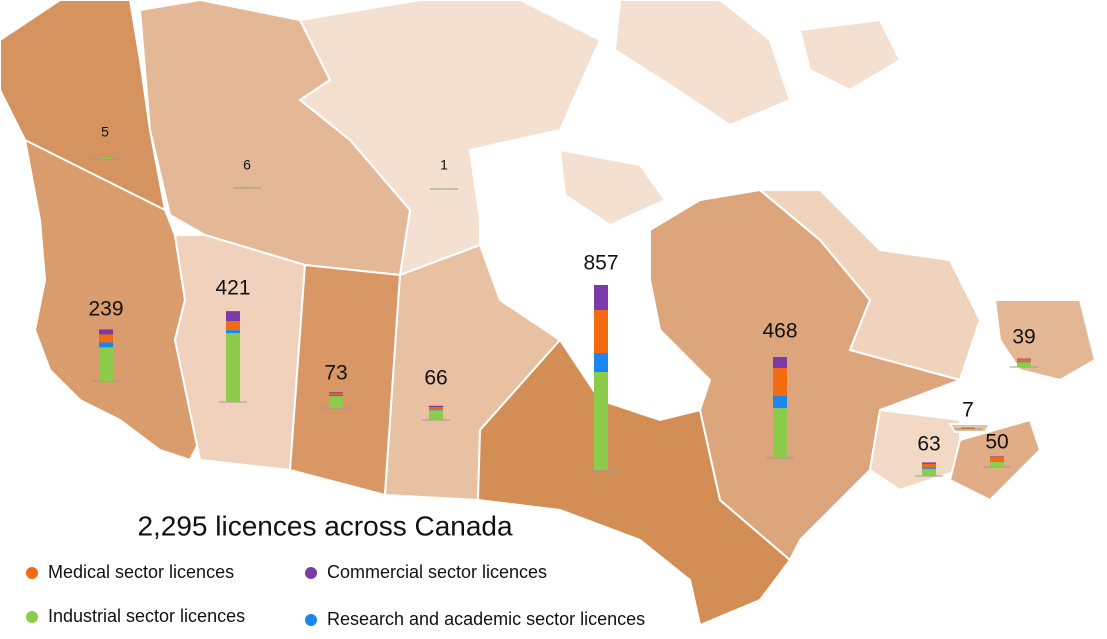 Image resolution: width=1107 pixels, height=639 pixels. What do you see at coordinates (996, 442) in the screenshot?
I see `total-label: 50` at bounding box center [996, 442].